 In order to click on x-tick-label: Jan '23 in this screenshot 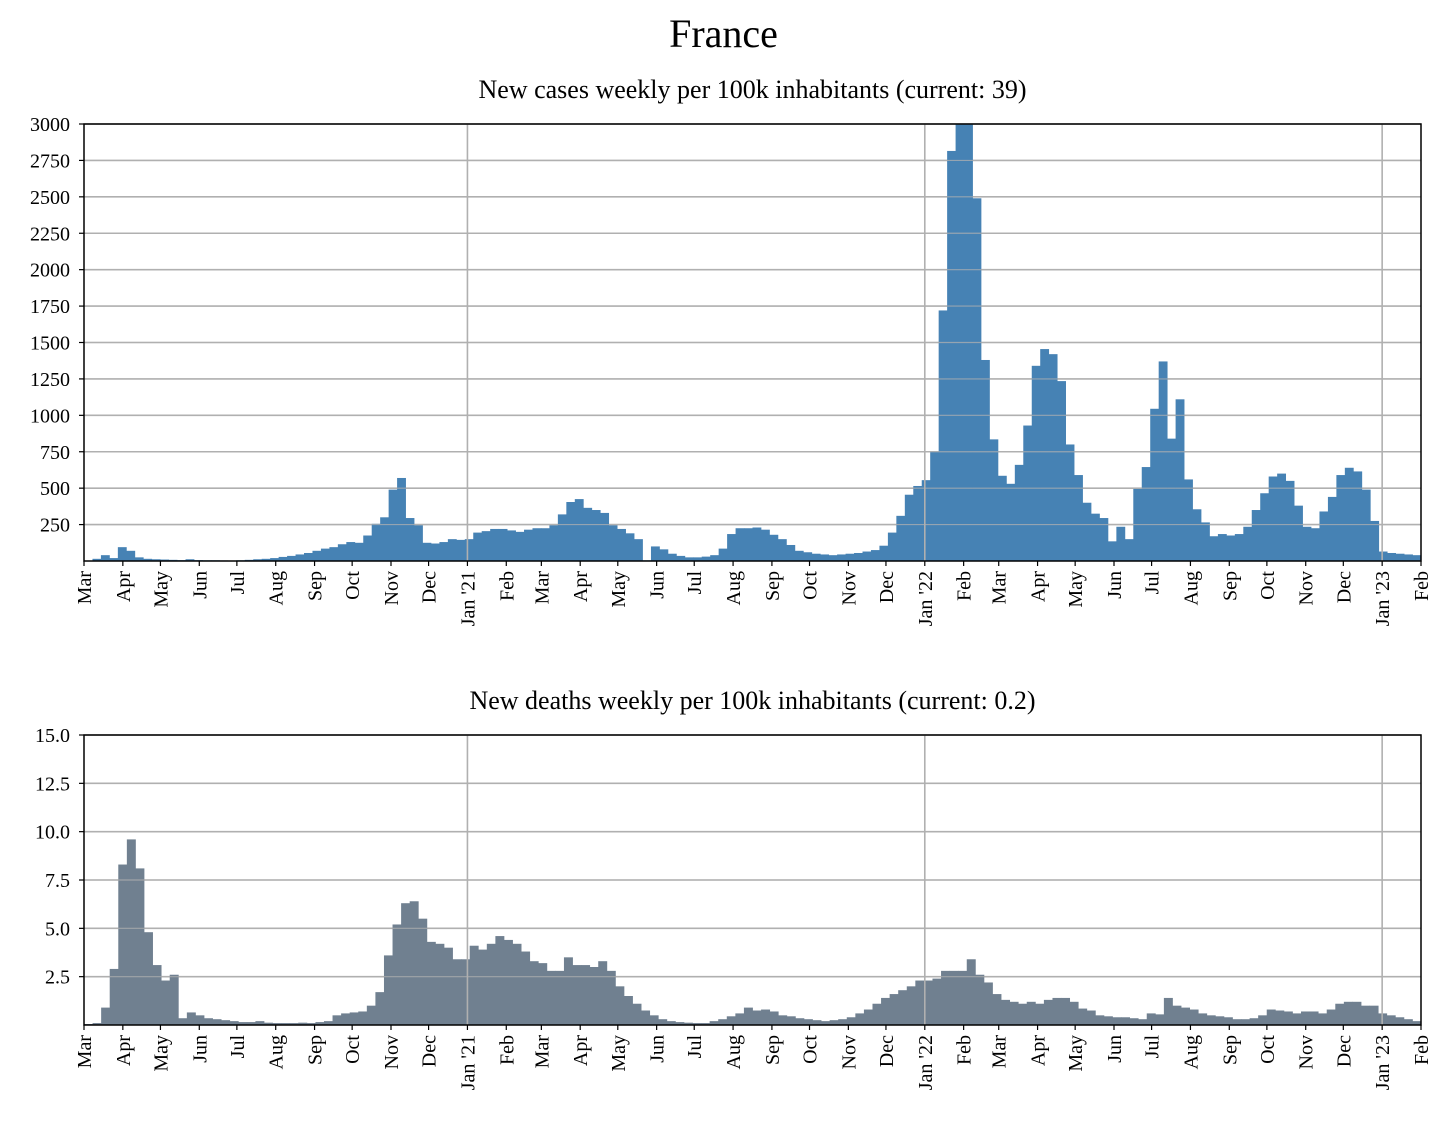, I will do `click(1383, 598)`.